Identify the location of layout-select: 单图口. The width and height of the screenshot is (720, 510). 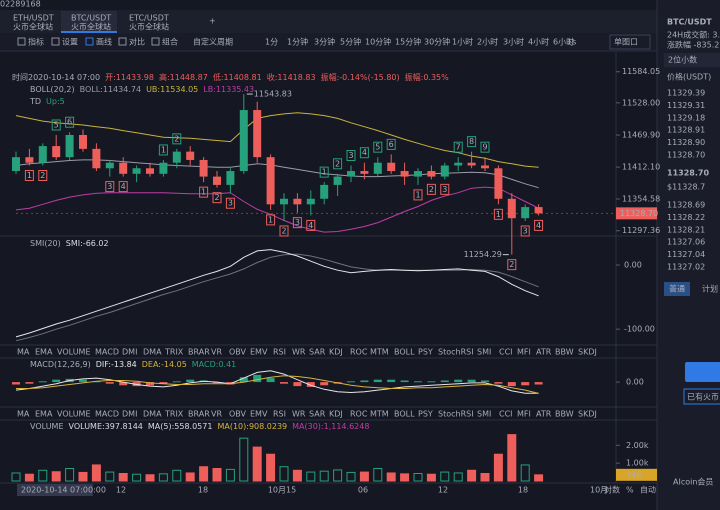
(626, 42).